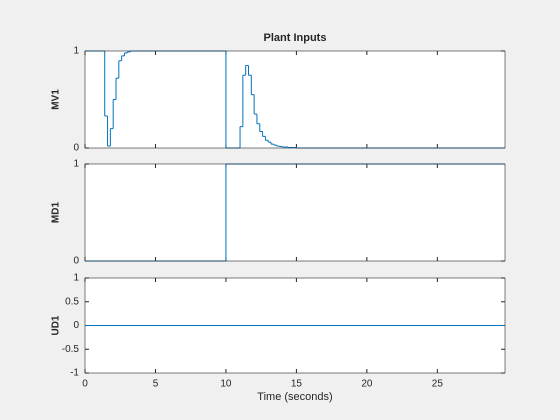  Describe the element at coordinates (72, 301) in the screenshot. I see `y-tick-label: 0.5` at that location.